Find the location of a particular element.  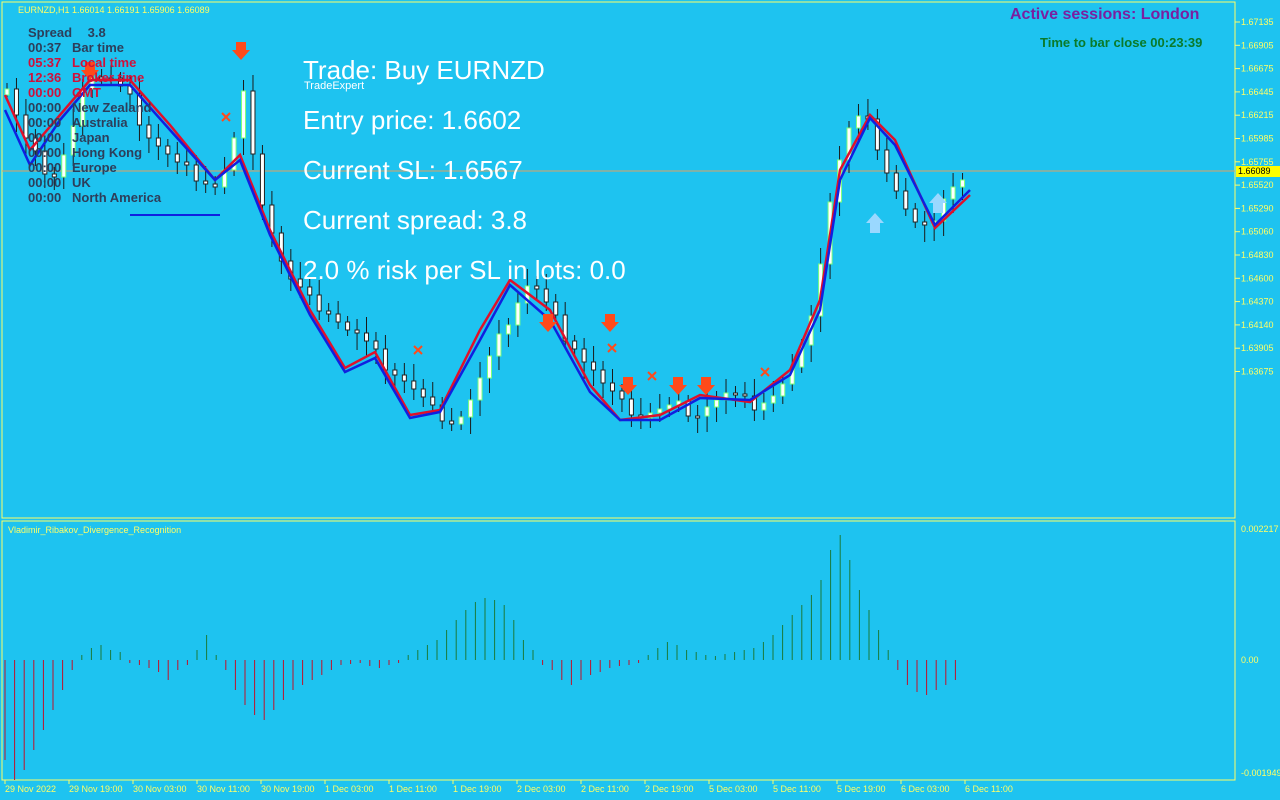

time-tick-label: 1 Dec 11:00 is located at coordinates (413, 789).